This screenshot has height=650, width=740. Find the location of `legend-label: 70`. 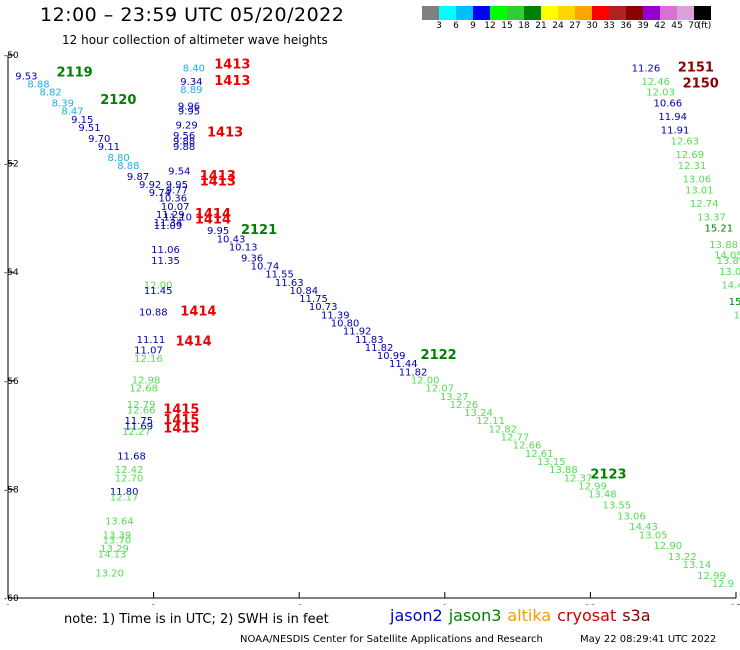

legend-label: 70 is located at coordinates (694, 26).